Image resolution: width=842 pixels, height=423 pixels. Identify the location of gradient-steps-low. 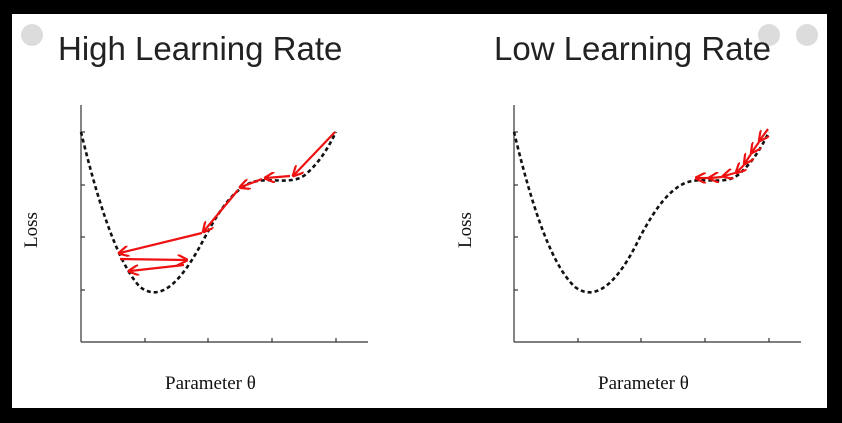
(732, 153).